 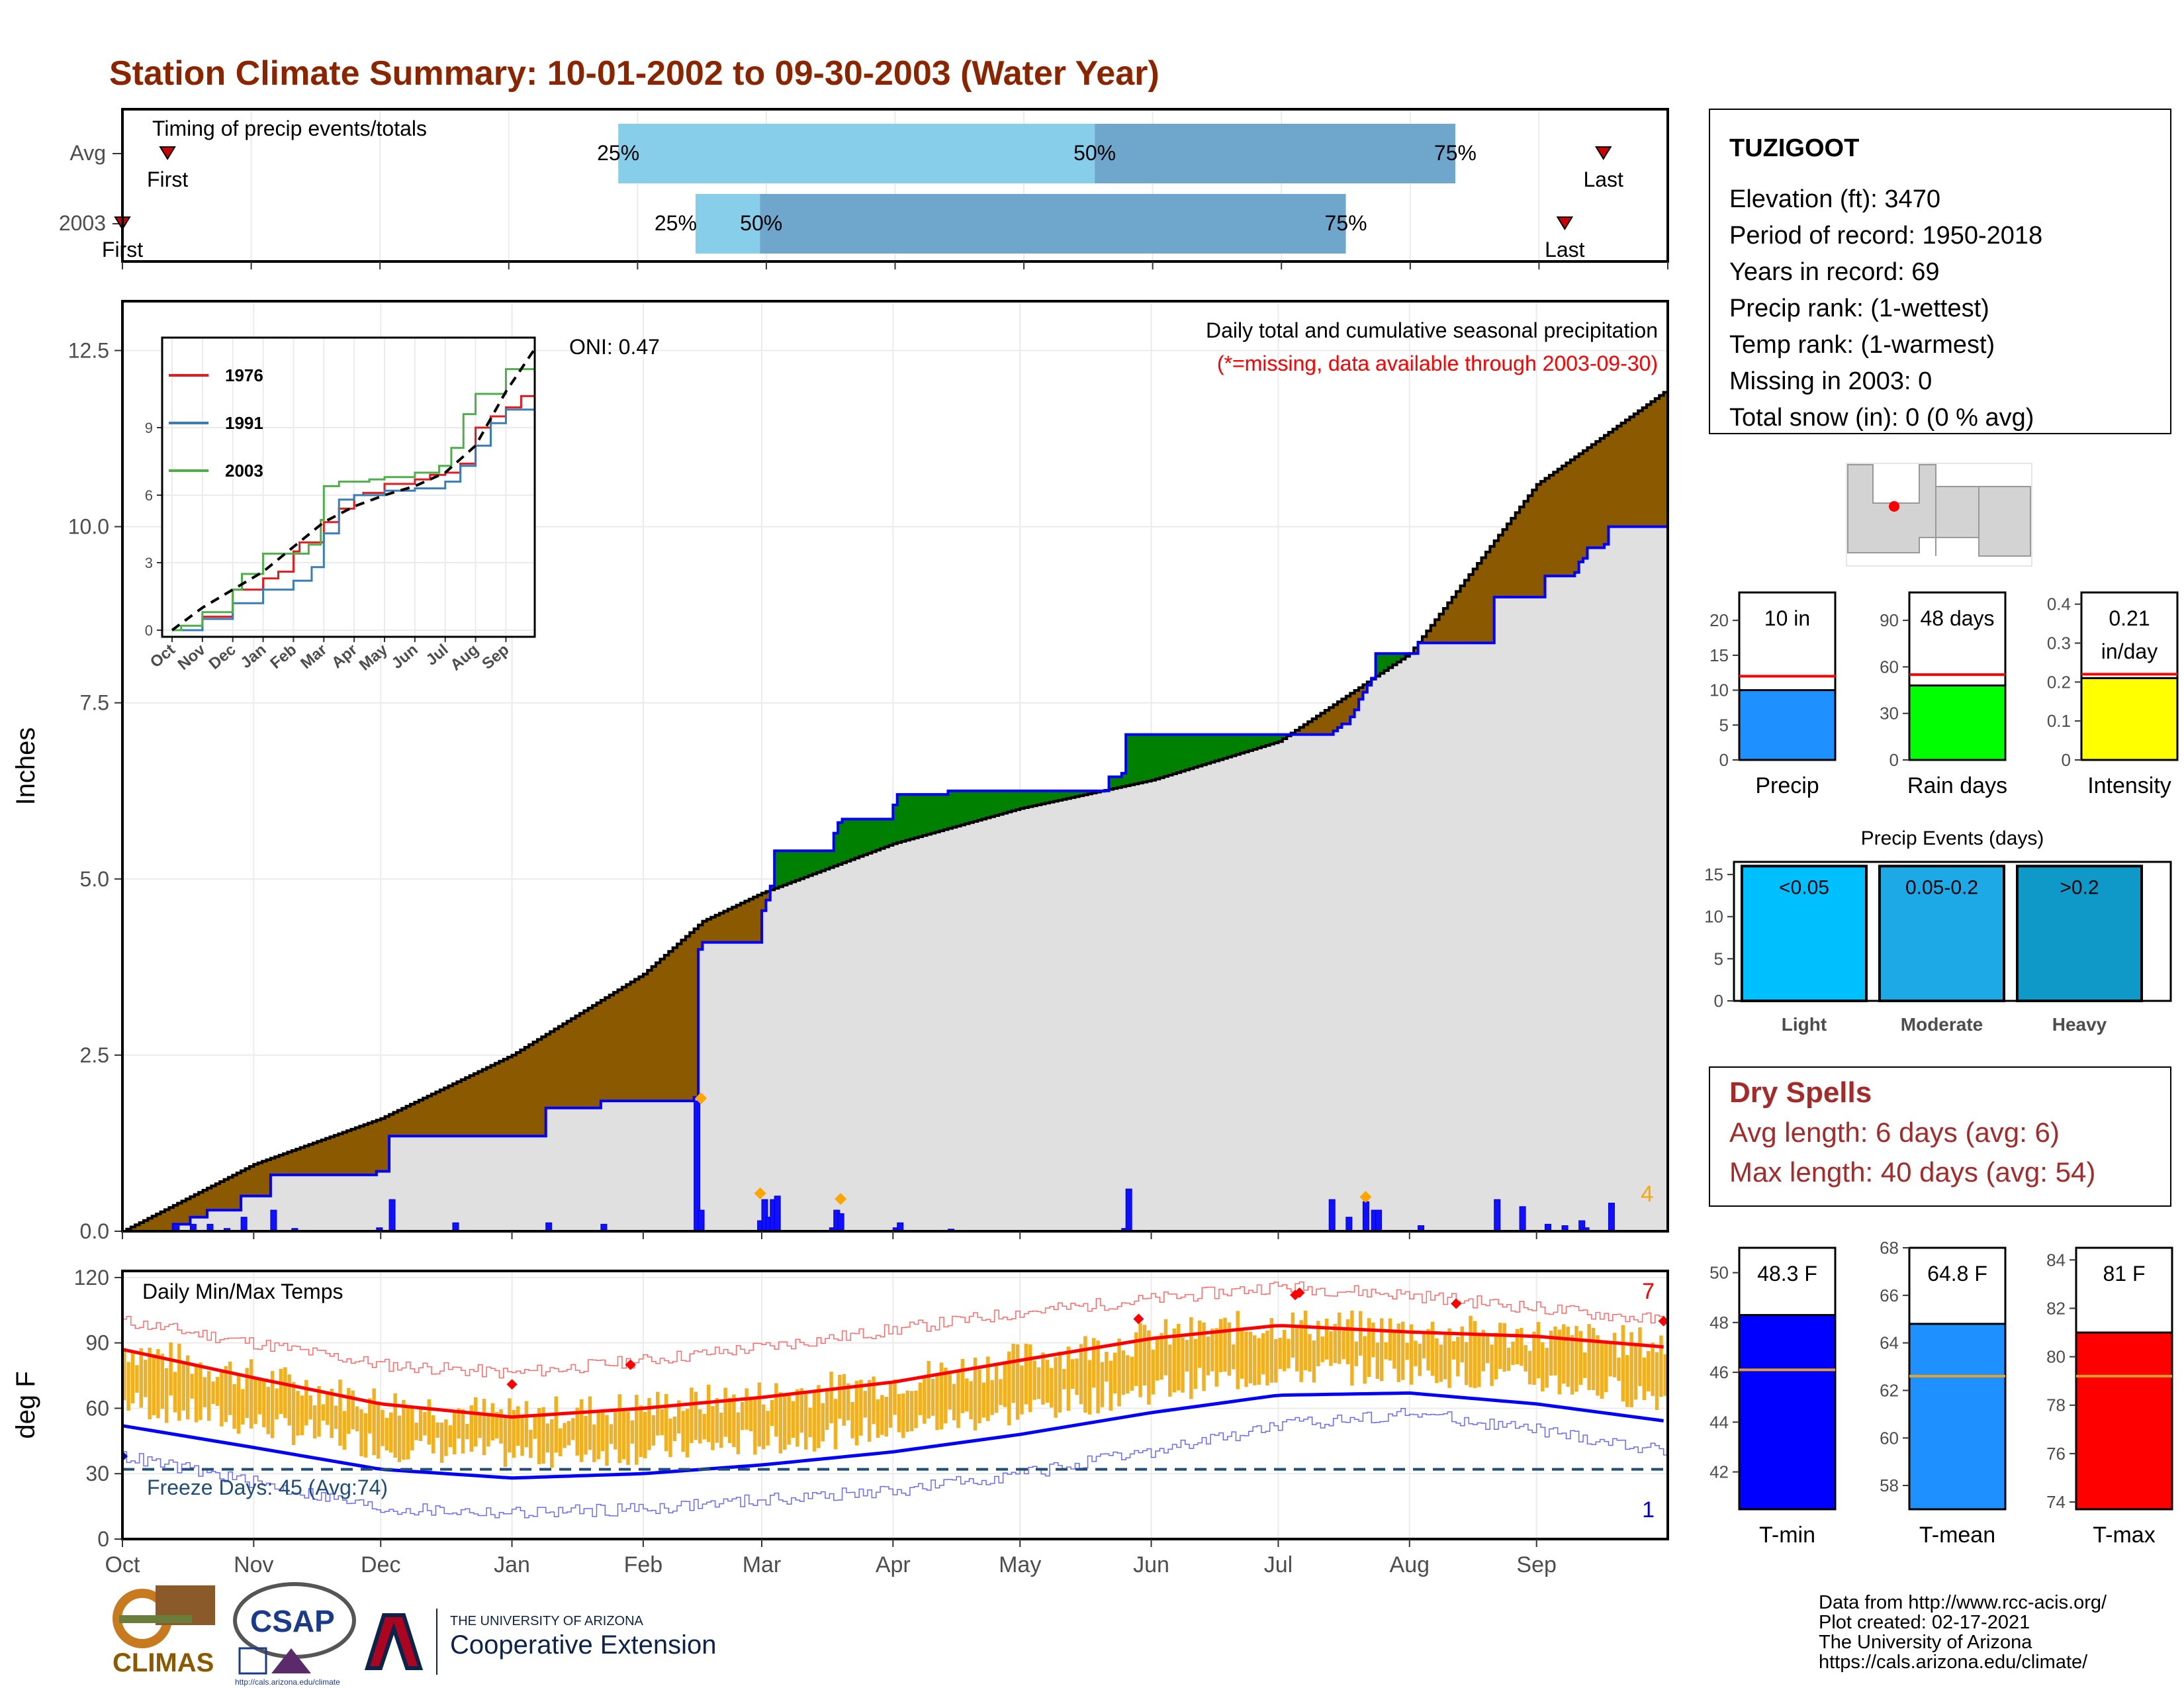 I want to click on dry-spells-avg: Avg length: 6 days (avg: 6), so click(x=1894, y=1132).